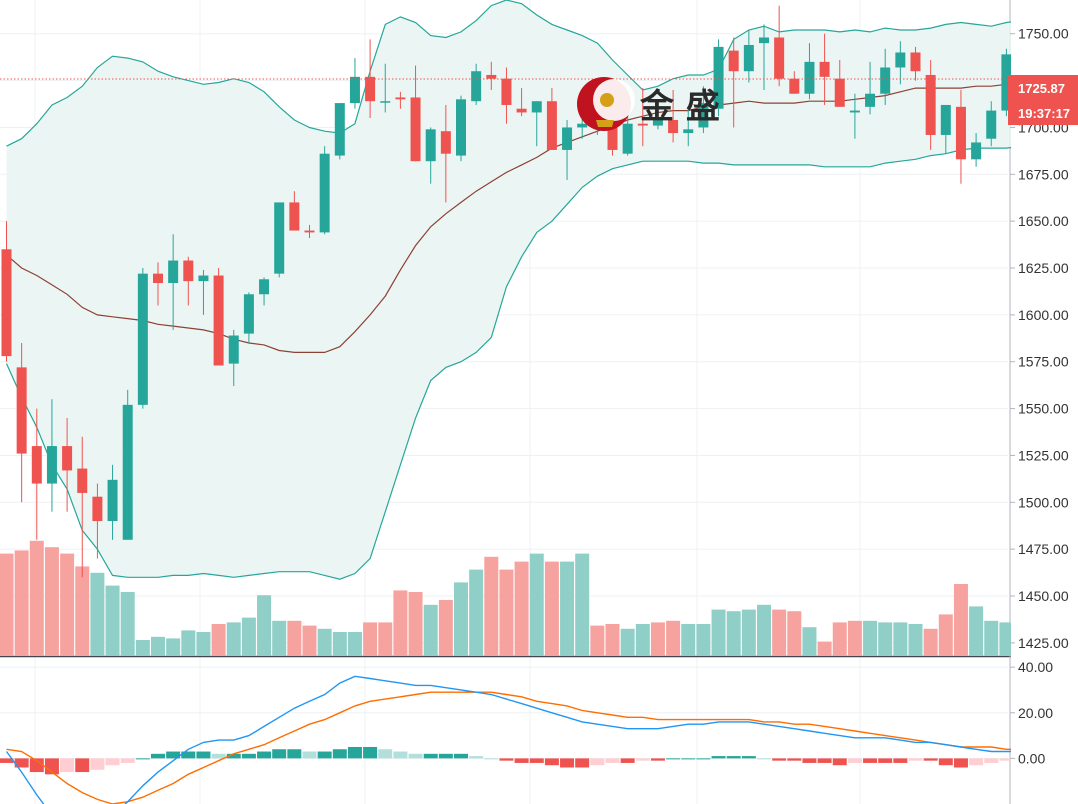 This screenshot has height=804, width=1078. I want to click on price-tick-label: 1675.00, so click(1043, 174).